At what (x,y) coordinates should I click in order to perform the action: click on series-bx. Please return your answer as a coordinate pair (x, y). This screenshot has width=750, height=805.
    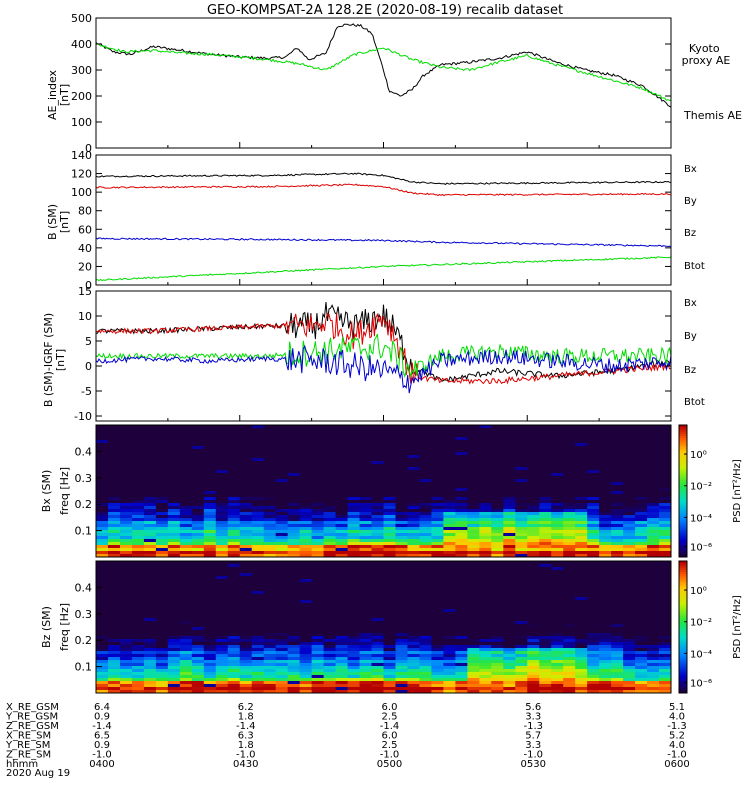
    Looking at the image, I should click on (383, 242).